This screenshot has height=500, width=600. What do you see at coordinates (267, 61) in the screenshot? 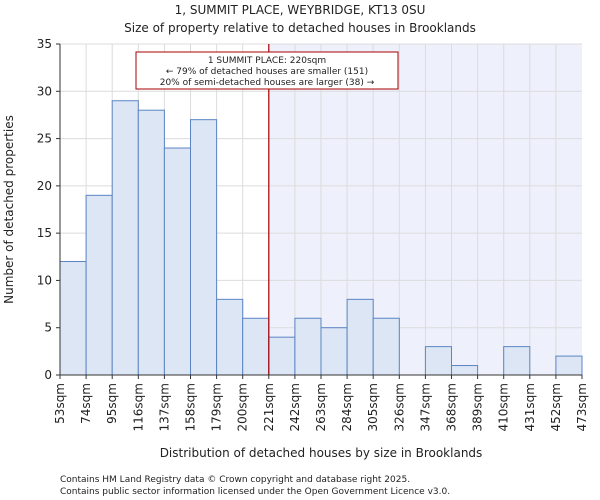
I see `annotation-line-1: 1 SUMMIT PLACE: 220sqm` at bounding box center [267, 61].